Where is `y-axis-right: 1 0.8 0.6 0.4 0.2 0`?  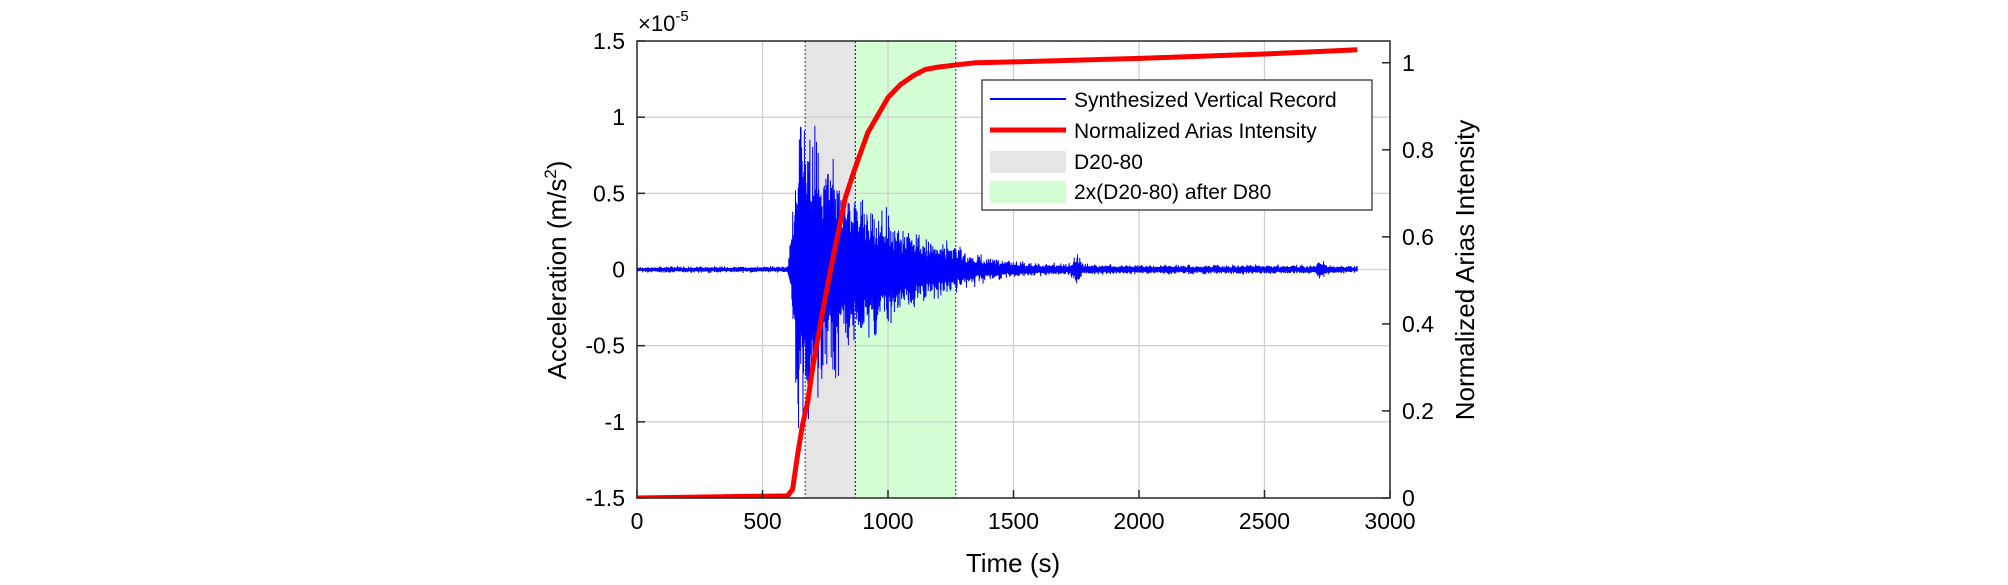
y-axis-right: 1 0.8 0.6 0.4 0.2 0 is located at coordinates (1408, 280).